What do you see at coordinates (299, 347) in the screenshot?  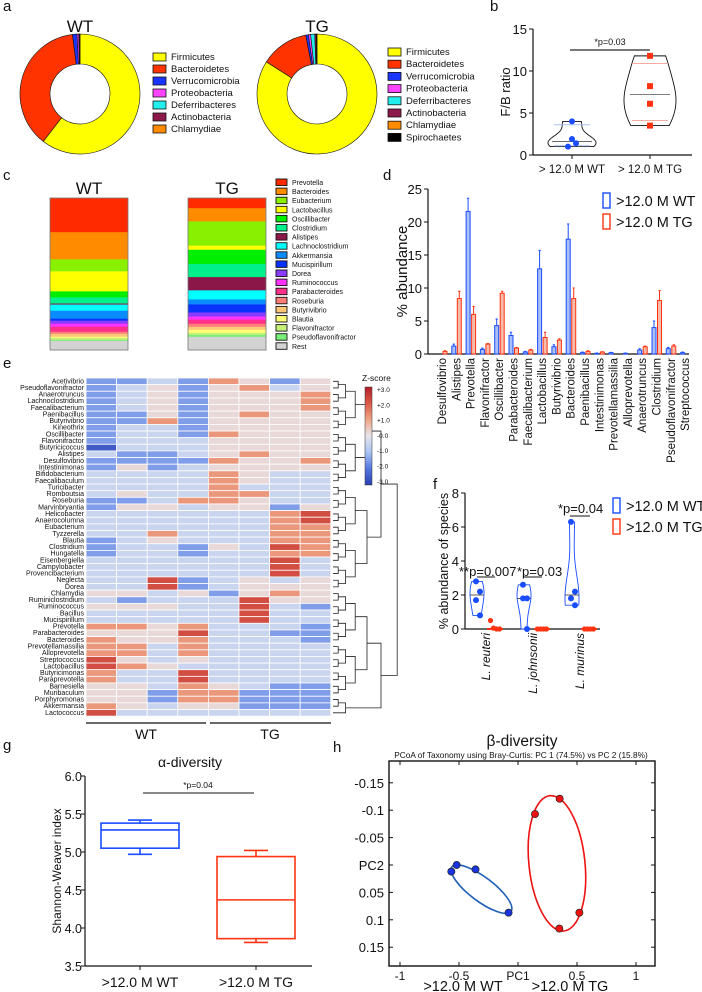 I see `legend-label: Rest` at bounding box center [299, 347].